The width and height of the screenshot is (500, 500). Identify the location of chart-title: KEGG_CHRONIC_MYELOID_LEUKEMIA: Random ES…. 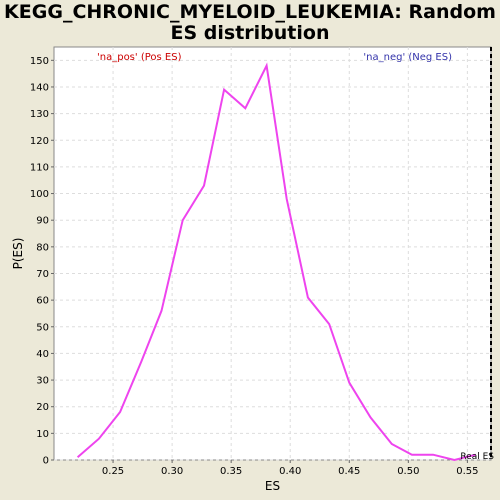
(250, 23).